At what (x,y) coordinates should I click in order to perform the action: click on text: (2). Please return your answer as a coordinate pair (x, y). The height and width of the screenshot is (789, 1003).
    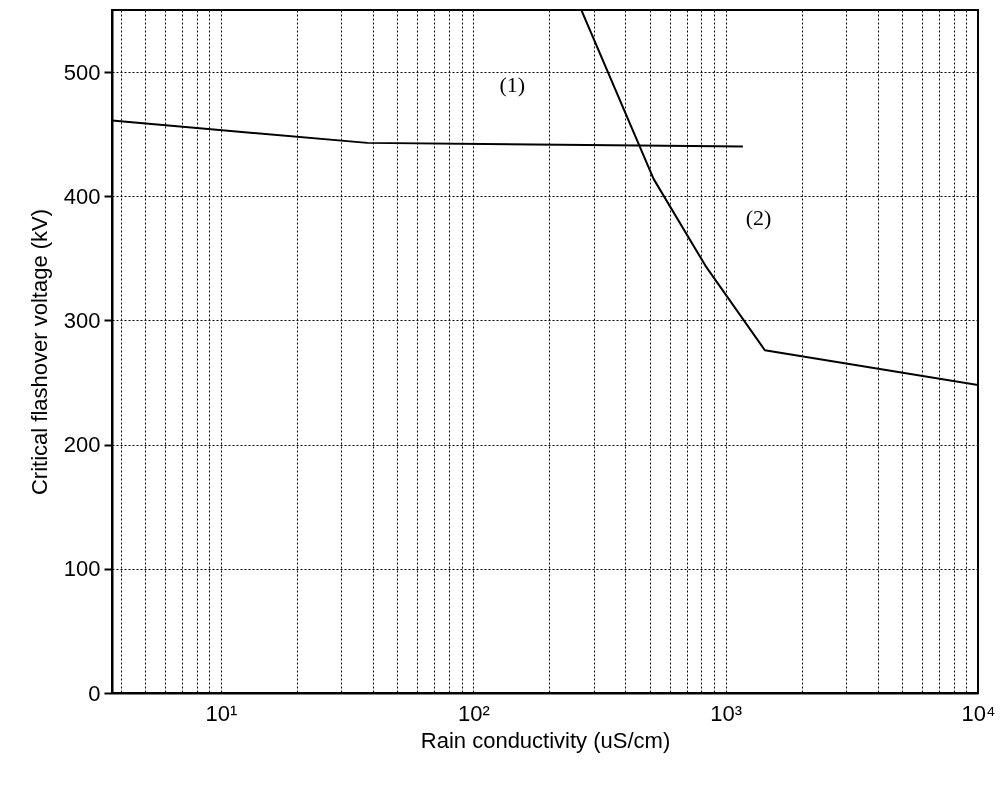
    Looking at the image, I should click on (758, 217).